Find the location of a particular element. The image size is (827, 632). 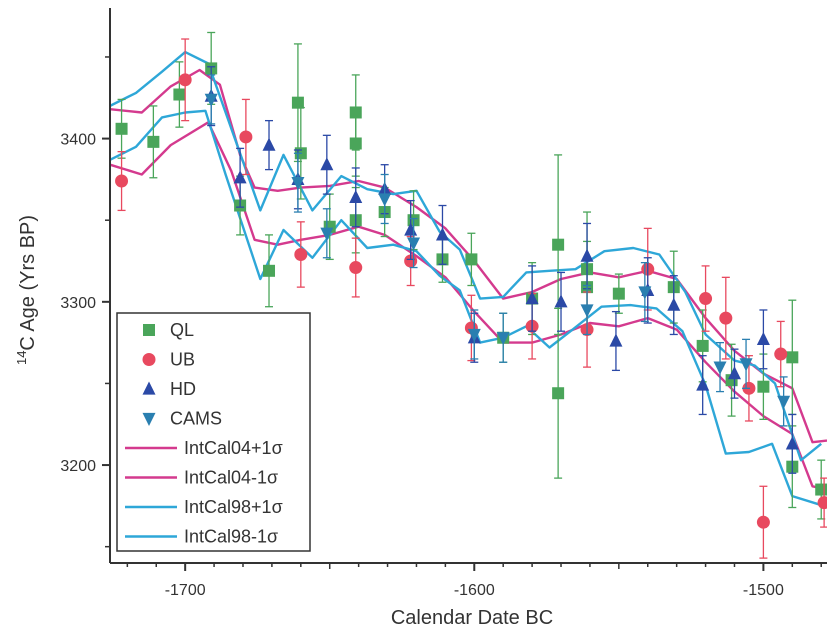

legend-entry: IntCal04-1σ is located at coordinates (201, 478).